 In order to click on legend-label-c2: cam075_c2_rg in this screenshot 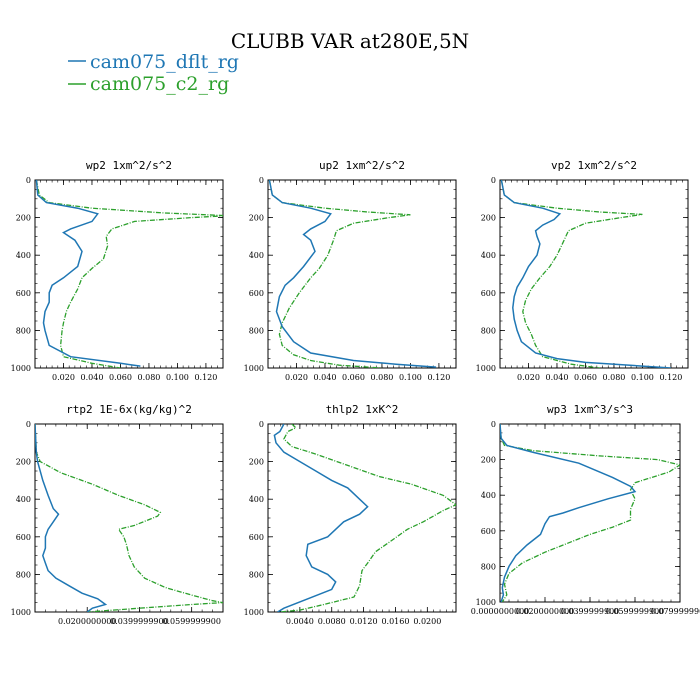, I will do `click(159, 84)`.